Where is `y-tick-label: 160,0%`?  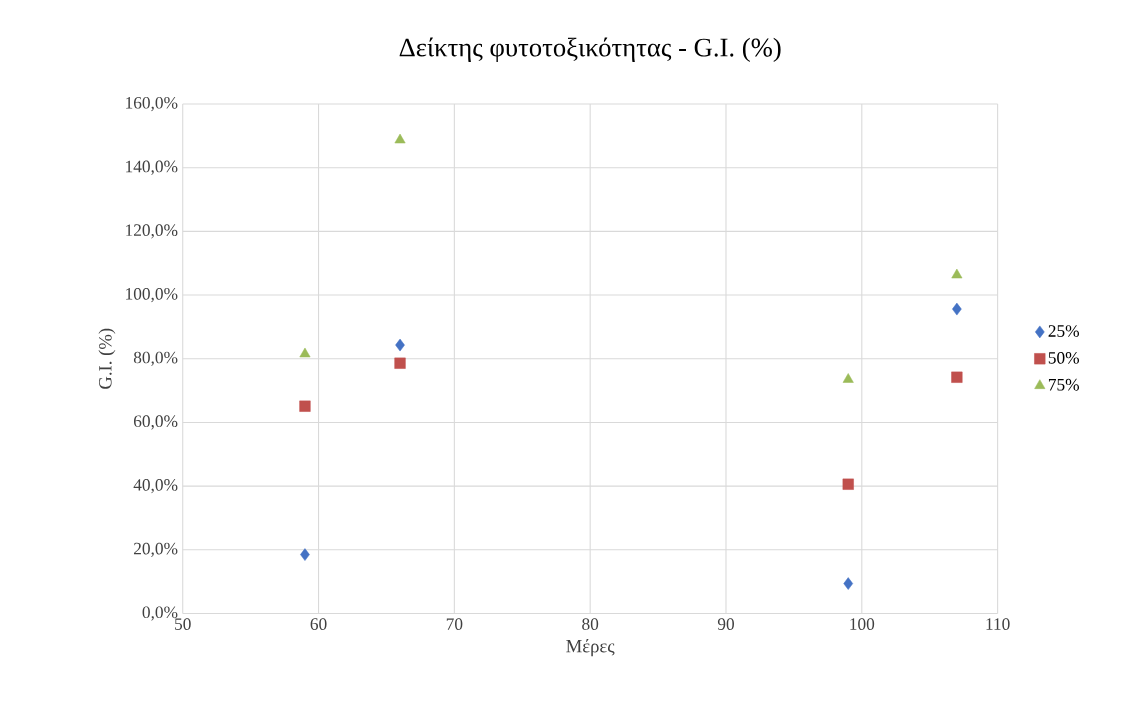 y-tick-label: 160,0% is located at coordinates (152, 104).